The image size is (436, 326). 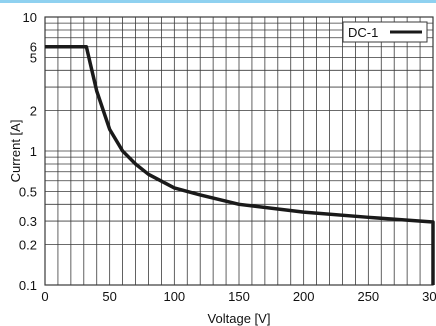 I want to click on y-tick-label: 0.5, so click(x=28, y=191).